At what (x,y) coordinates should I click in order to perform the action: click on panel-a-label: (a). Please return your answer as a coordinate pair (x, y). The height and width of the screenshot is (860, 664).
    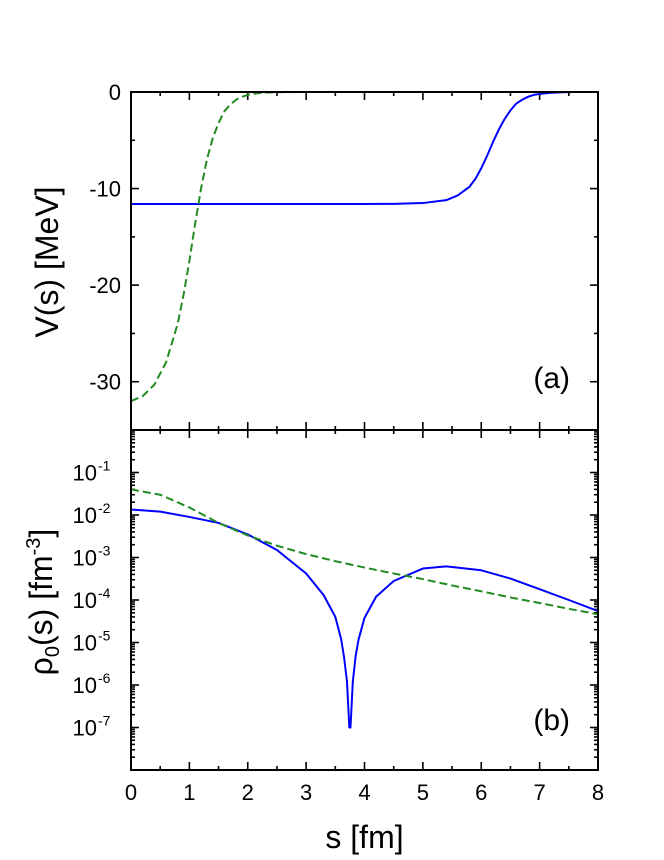
    Looking at the image, I should click on (551, 378).